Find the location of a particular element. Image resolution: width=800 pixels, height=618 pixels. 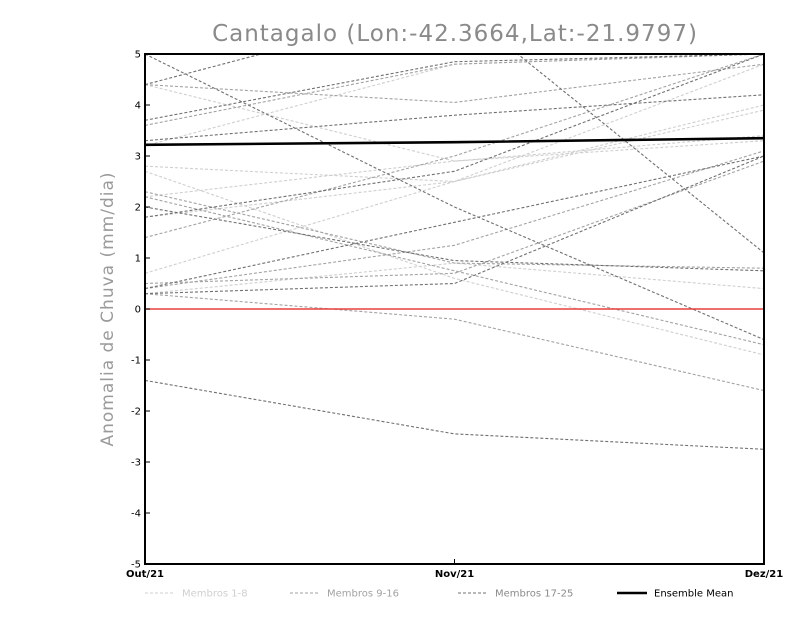

legend-item-g1: Membros 1-8 is located at coordinates (196, 594).